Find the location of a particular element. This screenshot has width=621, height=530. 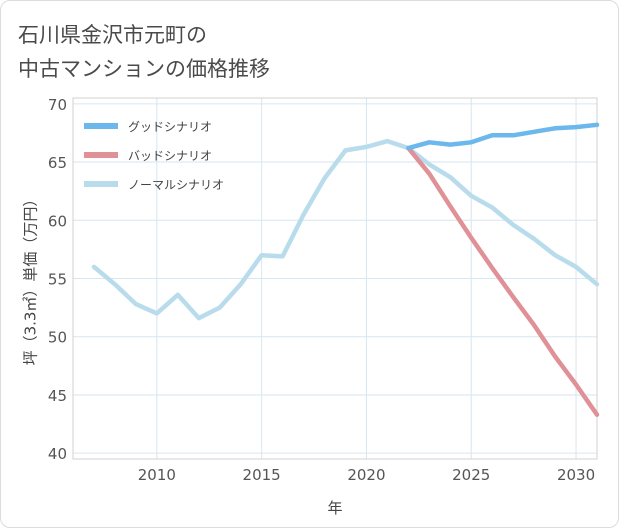

x-tick-label: 2020 is located at coordinates (366, 475).